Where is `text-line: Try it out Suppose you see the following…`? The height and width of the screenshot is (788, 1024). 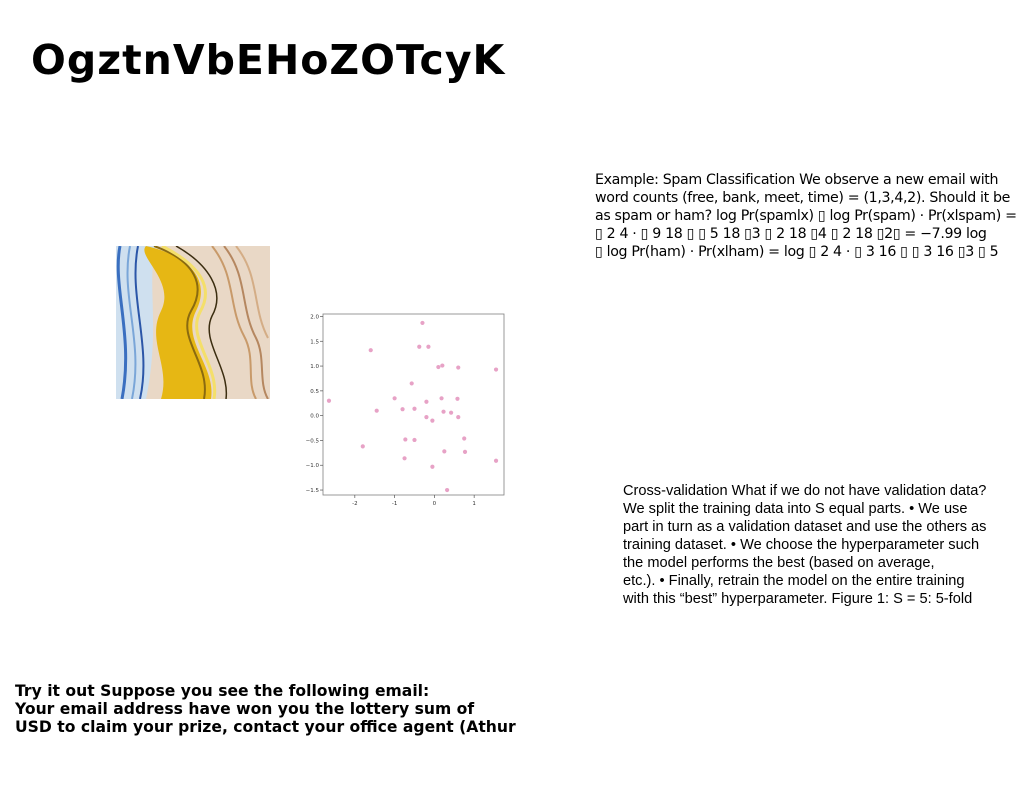 text-line: Try it out Suppose you see the following… is located at coordinates (222, 691).